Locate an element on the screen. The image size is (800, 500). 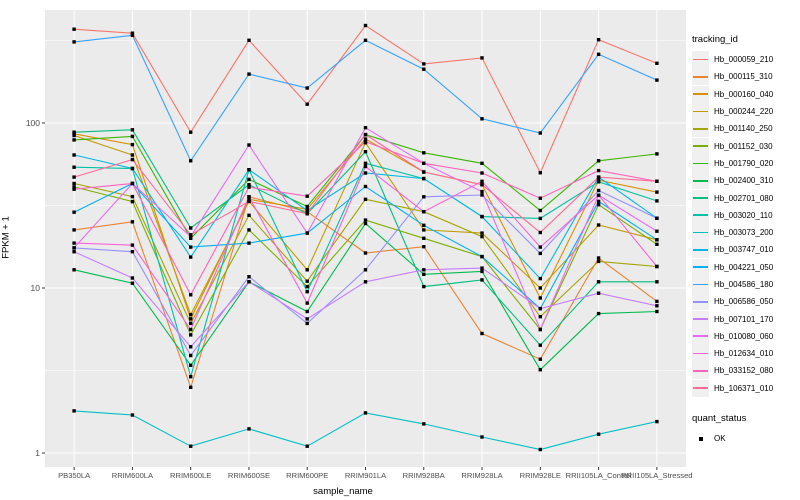
x-tick-label: PB350LA is located at coordinates (74, 475).